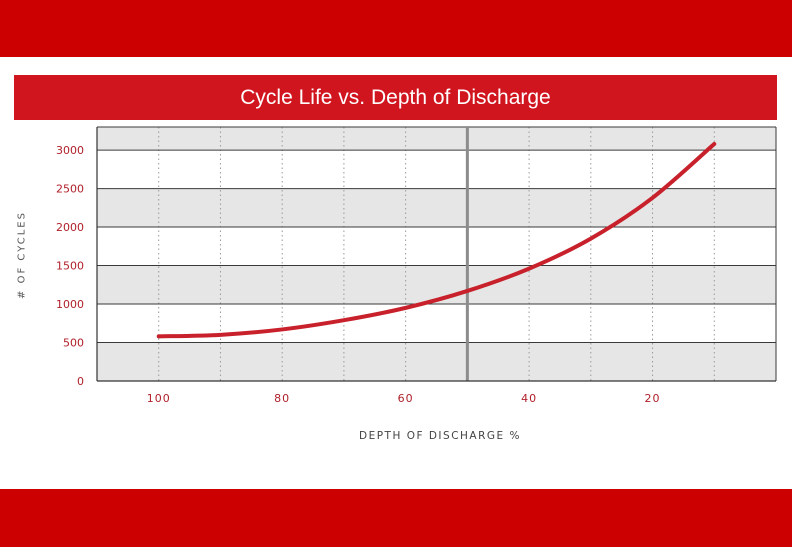  What do you see at coordinates (70, 266) in the screenshot?
I see `y-tick-label: 1500` at bounding box center [70, 266].